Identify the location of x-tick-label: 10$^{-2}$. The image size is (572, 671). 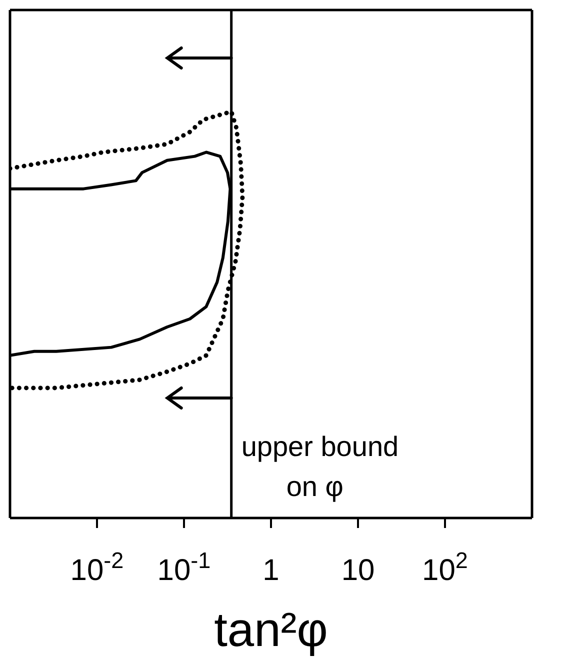
(97, 567).